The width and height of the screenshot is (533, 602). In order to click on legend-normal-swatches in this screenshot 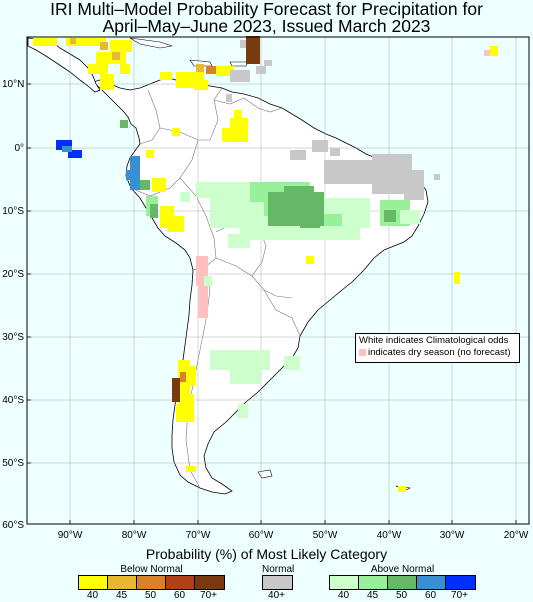, I will do `click(277, 582)`.